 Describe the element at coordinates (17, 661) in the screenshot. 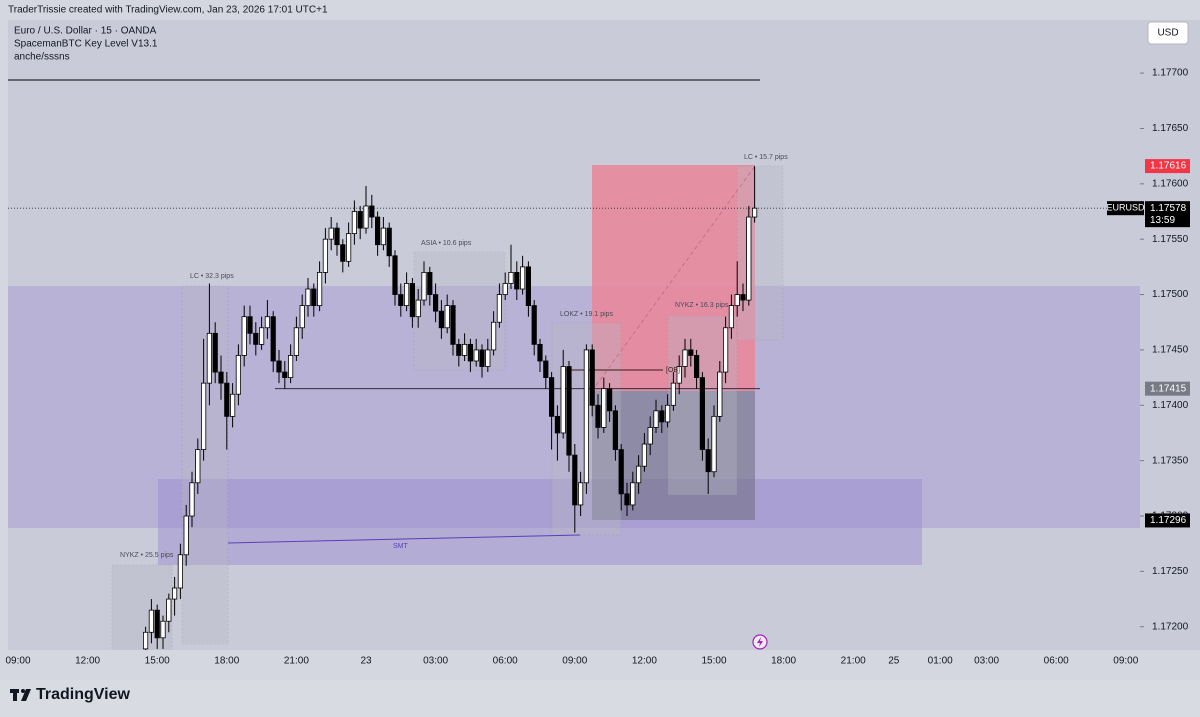

I see `x-tick-label: 09:00` at that location.